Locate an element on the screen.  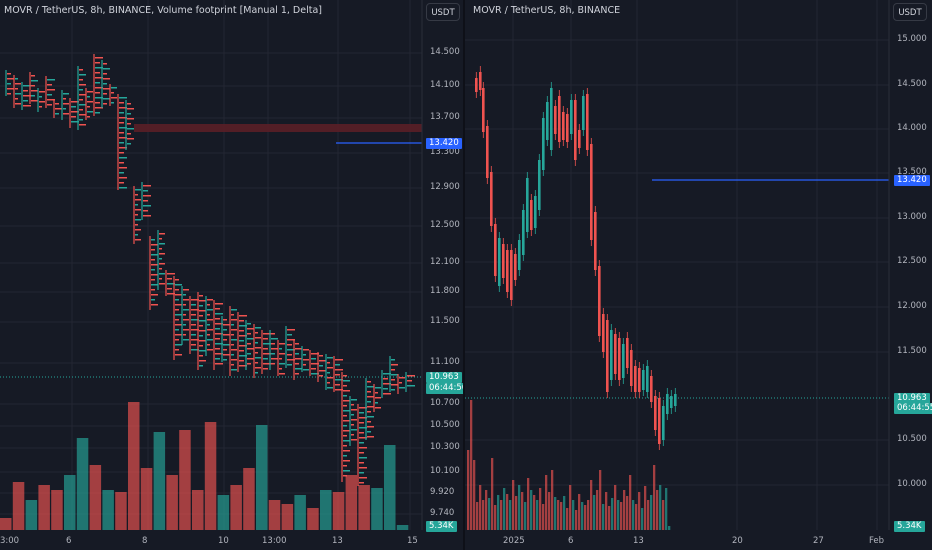
right-price-label: 14.000 is located at coordinates (912, 128).